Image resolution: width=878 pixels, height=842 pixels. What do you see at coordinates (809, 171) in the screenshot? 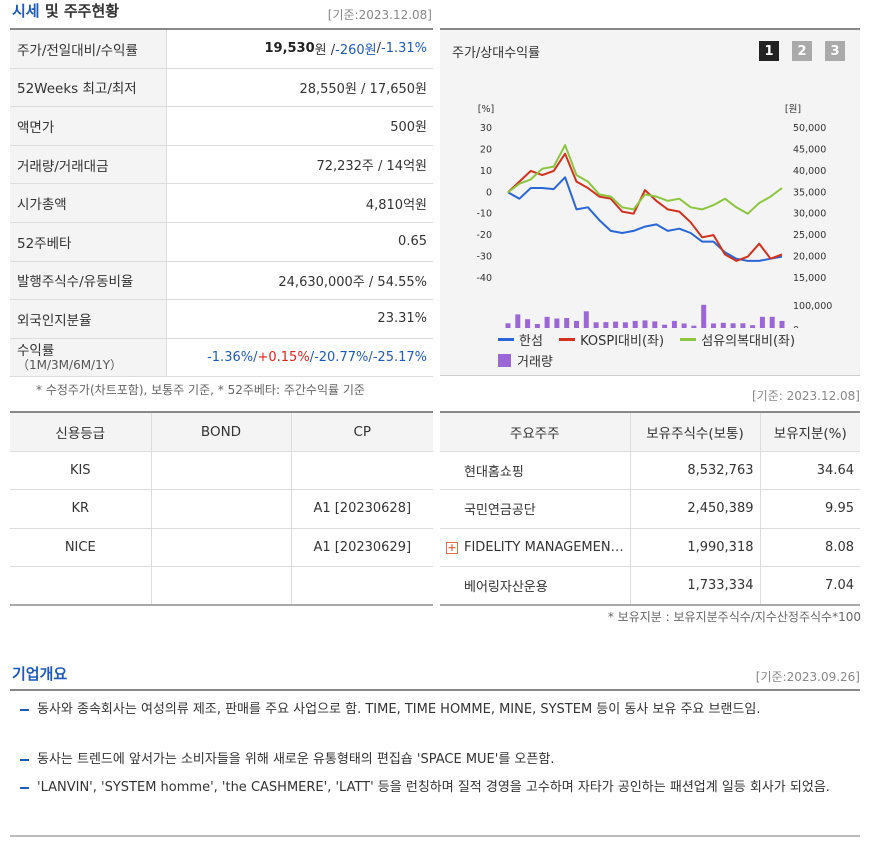
I see `right-tick-label: 40,000` at bounding box center [809, 171].